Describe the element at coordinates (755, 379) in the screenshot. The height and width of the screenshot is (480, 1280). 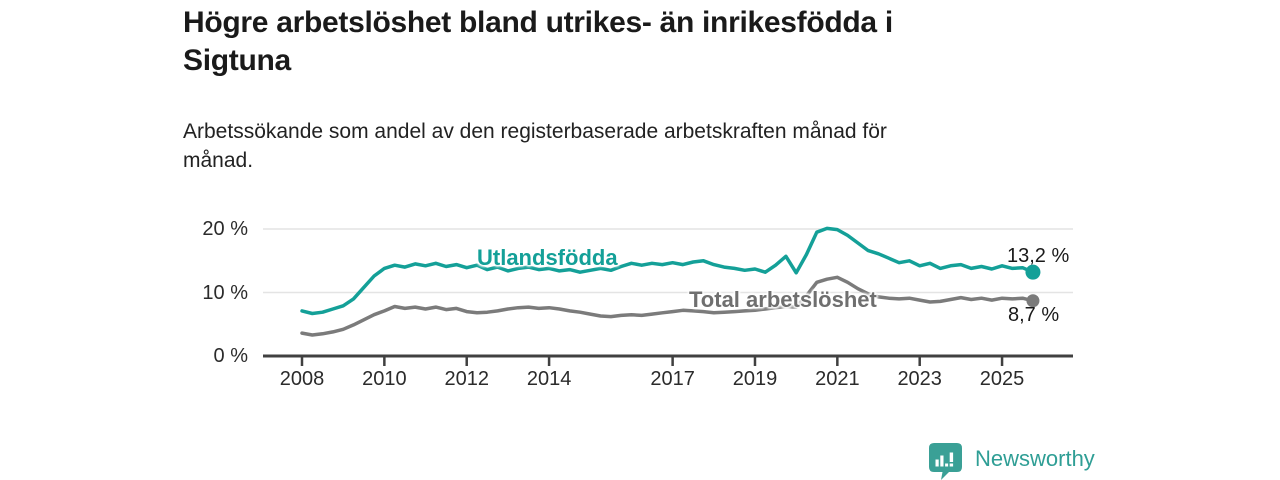
I see `x-axis-label: 2019` at that location.